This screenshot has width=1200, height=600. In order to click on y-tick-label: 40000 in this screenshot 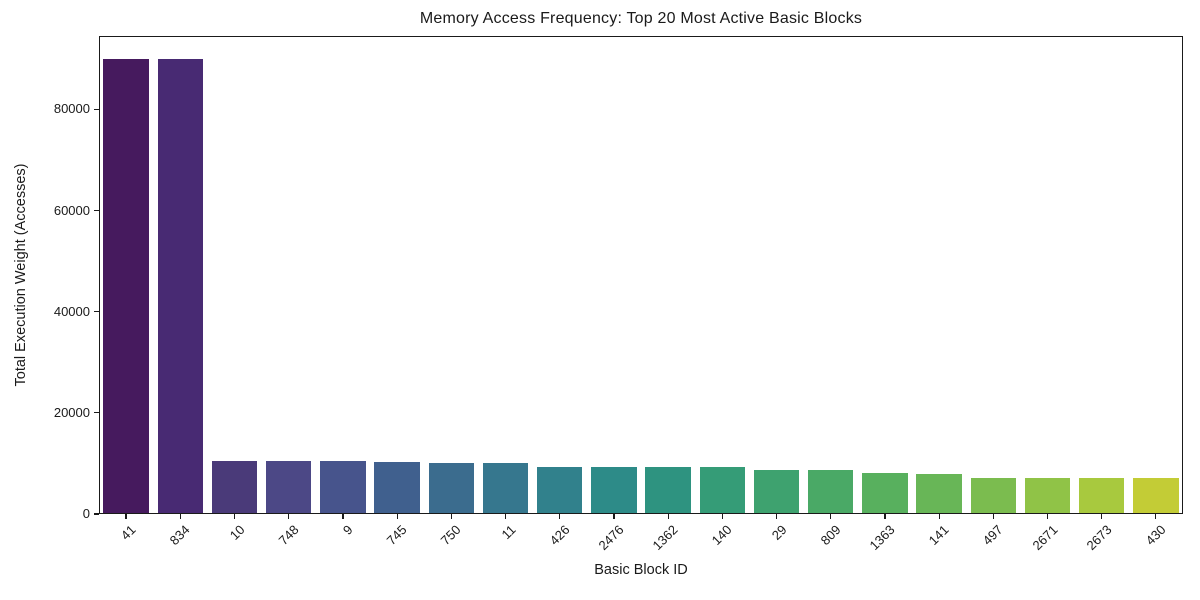, I will do `click(71, 311)`.